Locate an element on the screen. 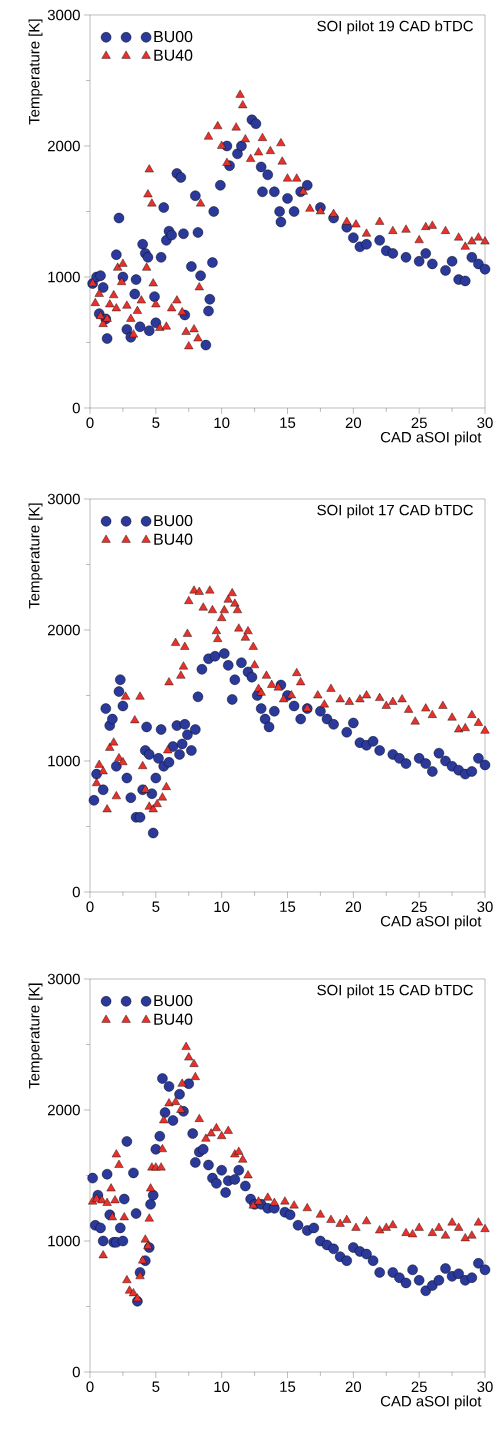 Image resolution: width=496 pixels, height=1431 pixels. chart-title: SOI pilot 17 CAD bTDC is located at coordinates (395, 511).